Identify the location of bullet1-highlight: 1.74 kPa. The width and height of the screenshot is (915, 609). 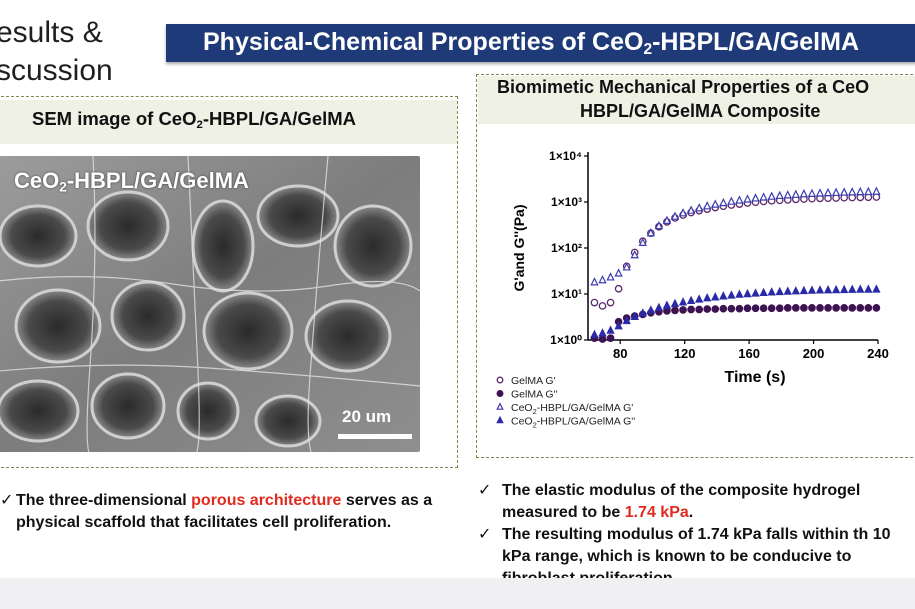
(656, 512).